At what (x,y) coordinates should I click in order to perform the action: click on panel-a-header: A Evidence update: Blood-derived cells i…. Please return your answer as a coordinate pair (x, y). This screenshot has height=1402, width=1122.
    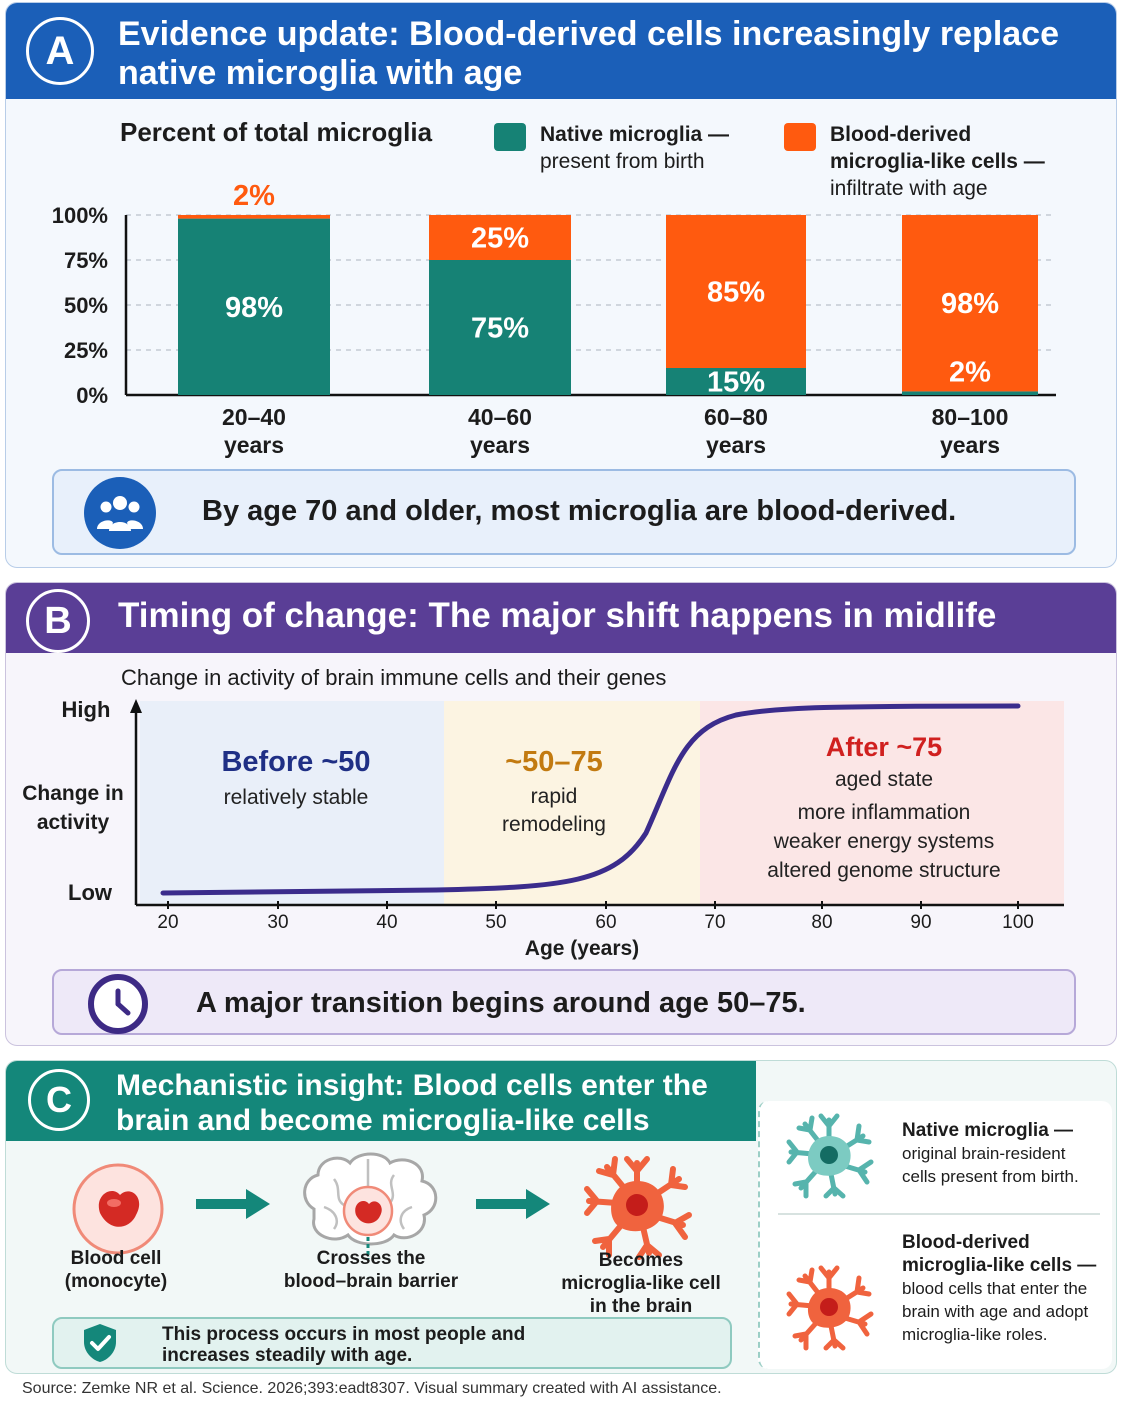
    Looking at the image, I should click on (561, 51).